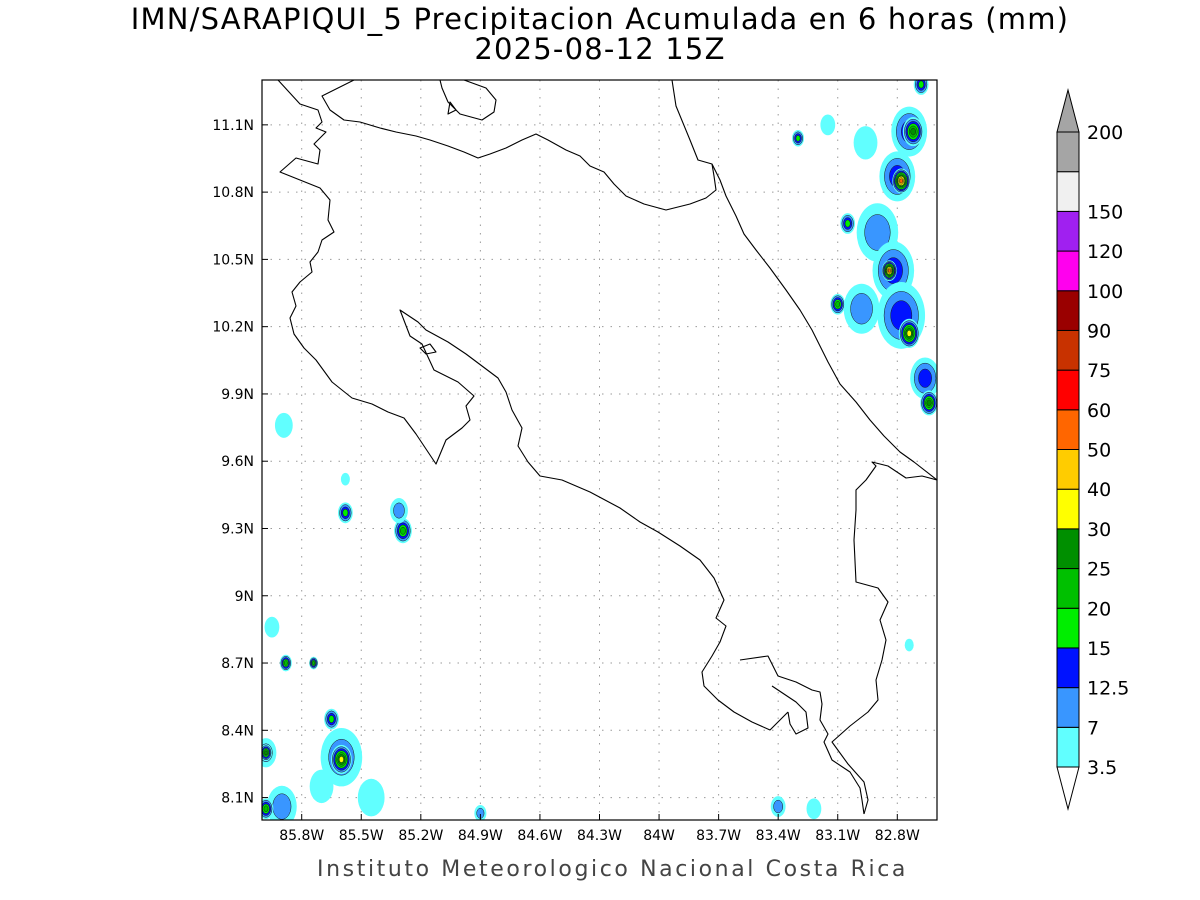 The width and height of the screenshot is (1200, 900). Describe the element at coordinates (361, 836) in the screenshot. I see `lon-tick-label: 85.5W` at that location.